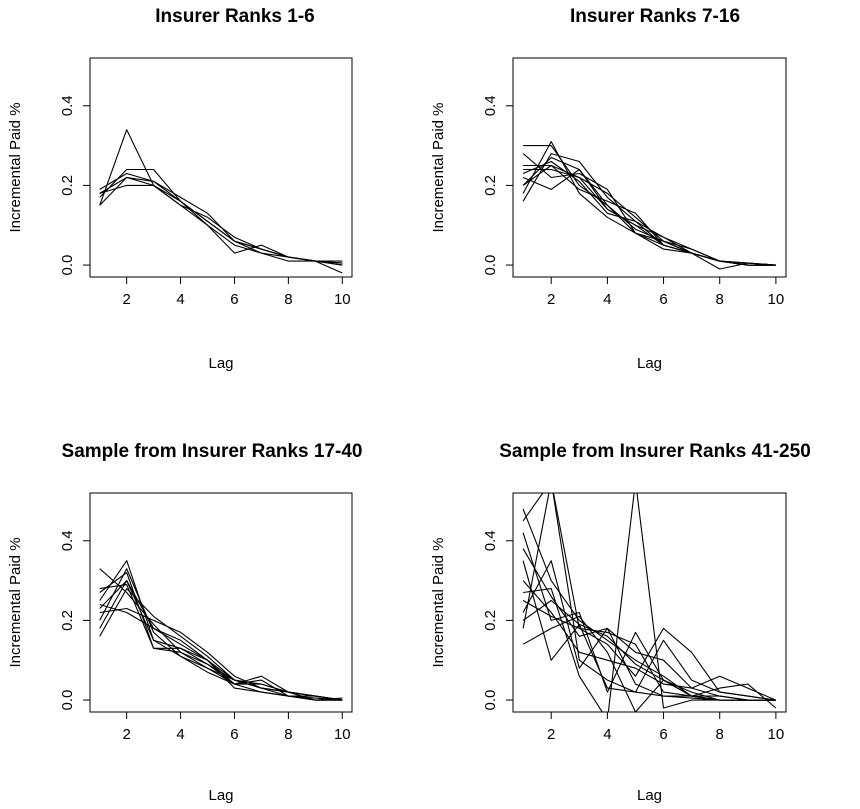 The height and width of the screenshot is (809, 860). I want to click on series-line-insurer-s, so click(649, 634).